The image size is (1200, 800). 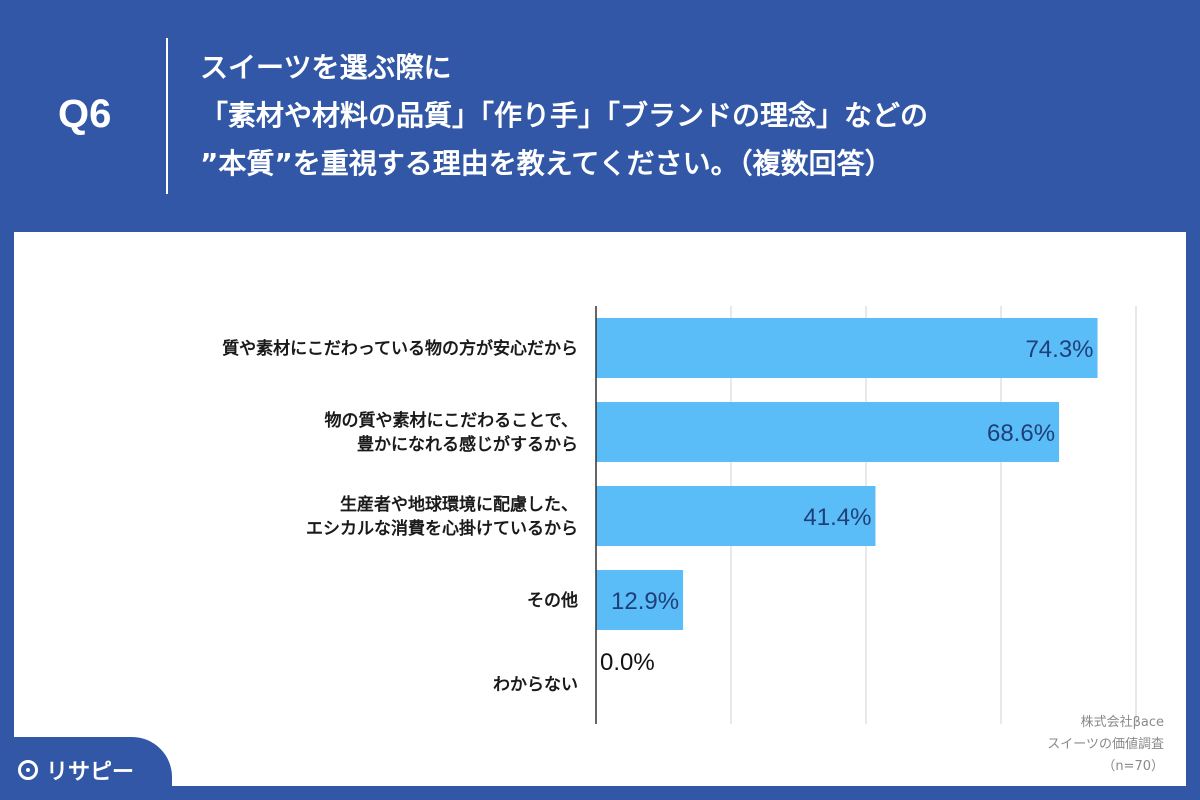 I want to click on category-label: 豊かになれる感じがするから, so click(x=467, y=444).